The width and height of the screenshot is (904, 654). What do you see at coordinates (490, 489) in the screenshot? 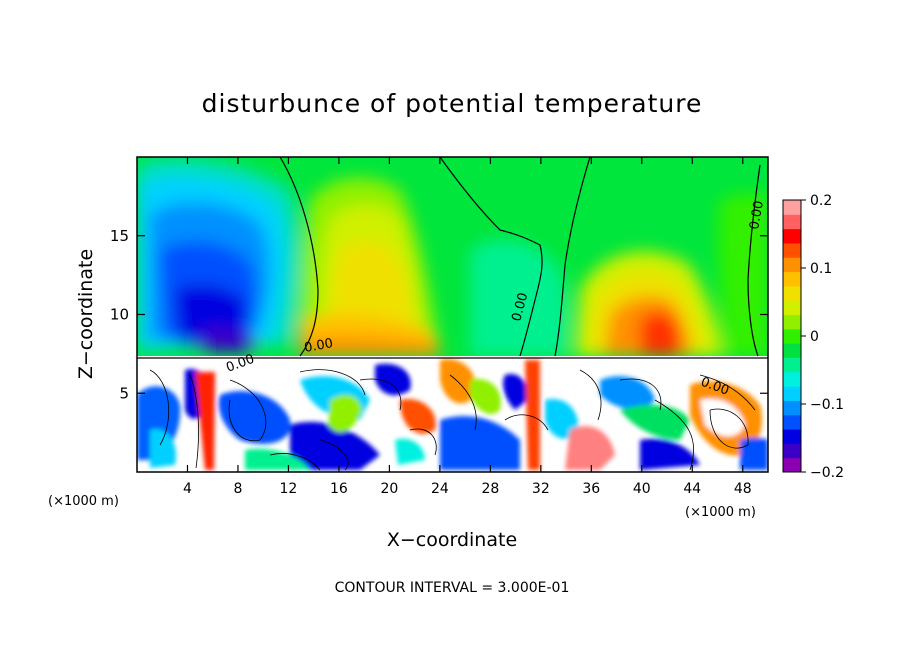
I see `x-tick-label: 28` at bounding box center [490, 489].